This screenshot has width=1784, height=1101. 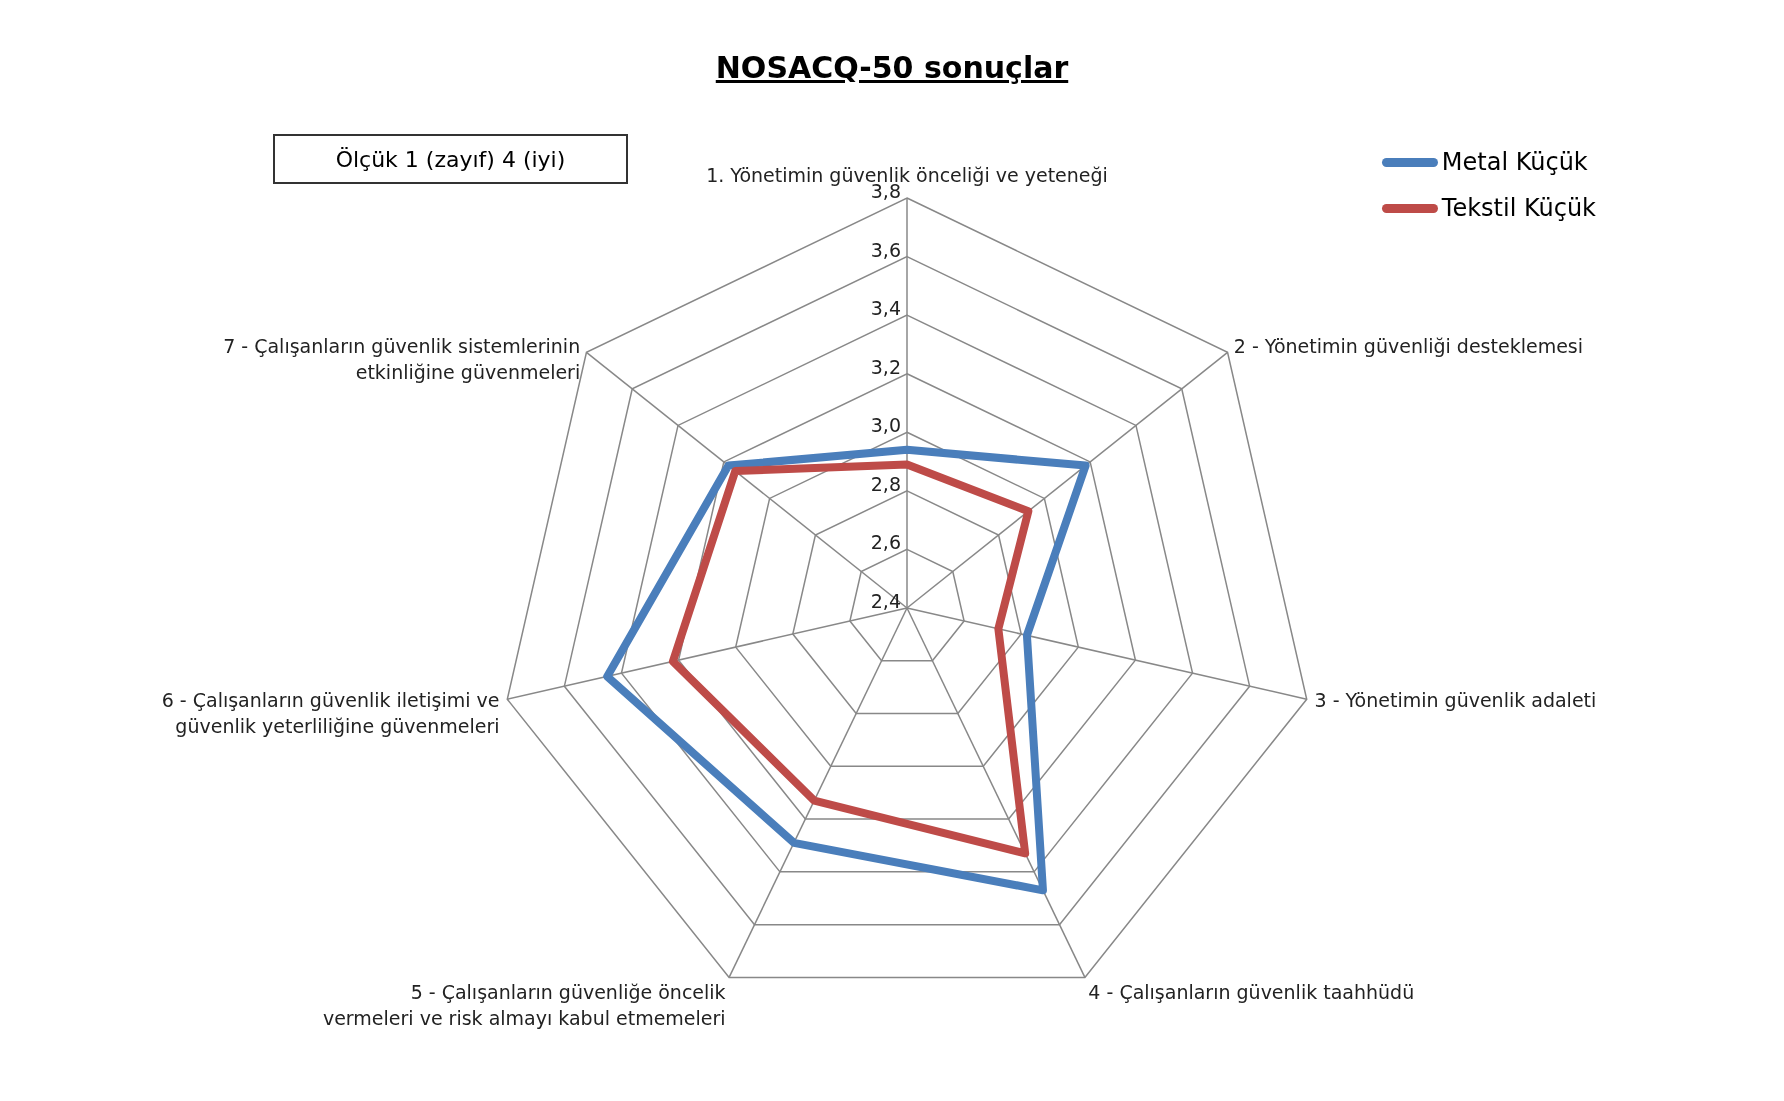 What do you see at coordinates (1455, 700) in the screenshot?
I see `spoke-label: 3 - Yönetimin güvenlik adaleti` at bounding box center [1455, 700].